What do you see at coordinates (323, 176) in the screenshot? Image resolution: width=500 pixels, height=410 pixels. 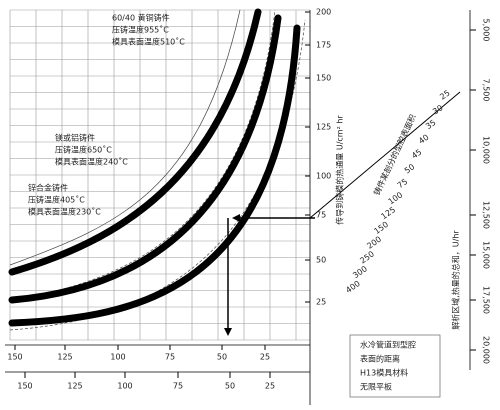 I see `flux-tick-label: 100` at bounding box center [323, 176].